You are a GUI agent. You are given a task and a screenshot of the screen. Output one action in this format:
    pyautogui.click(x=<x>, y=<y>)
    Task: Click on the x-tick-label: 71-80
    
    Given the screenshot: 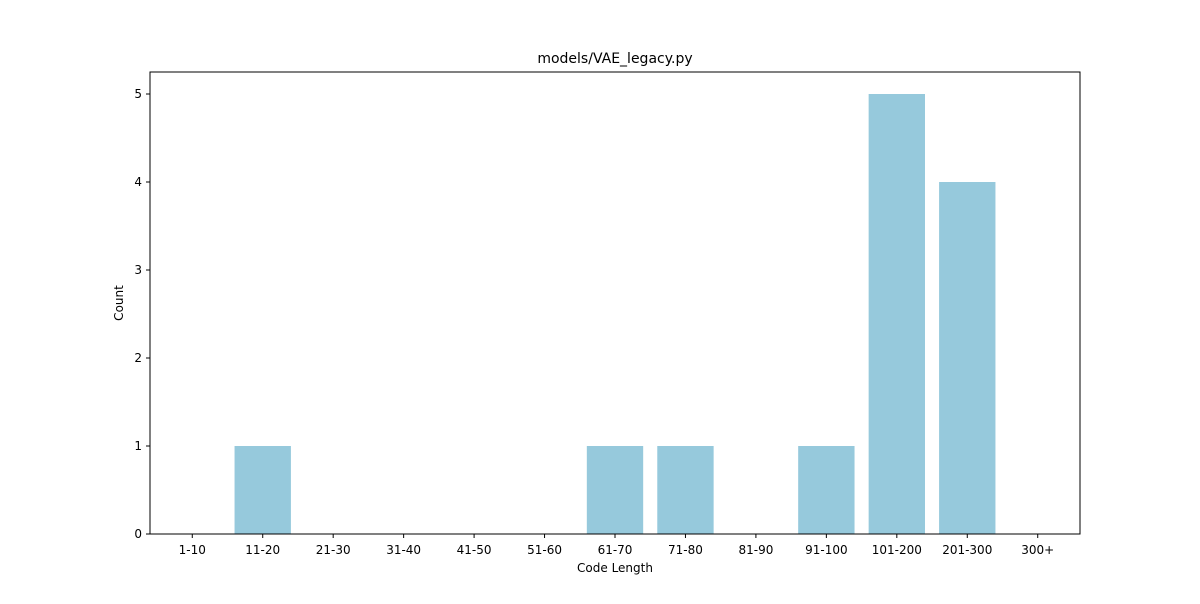 What is the action you would take?
    pyautogui.click(x=685, y=550)
    